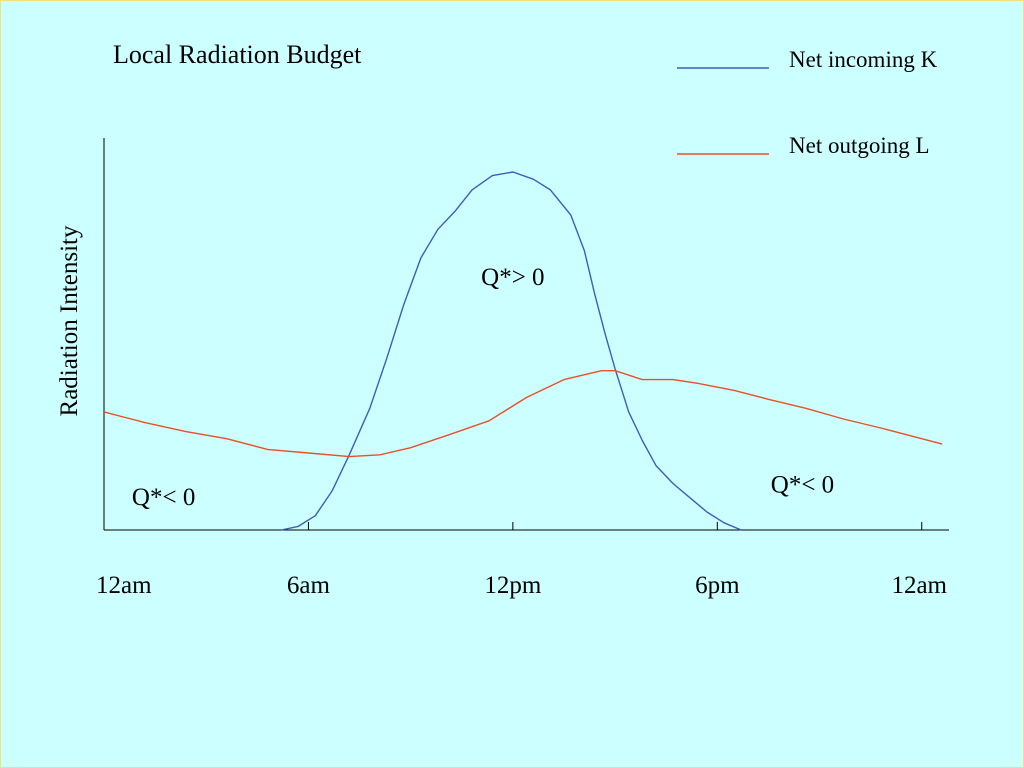 The width and height of the screenshot is (1024, 768). Describe the element at coordinates (523, 414) in the screenshot. I see `series-net-outgoing-l` at that location.